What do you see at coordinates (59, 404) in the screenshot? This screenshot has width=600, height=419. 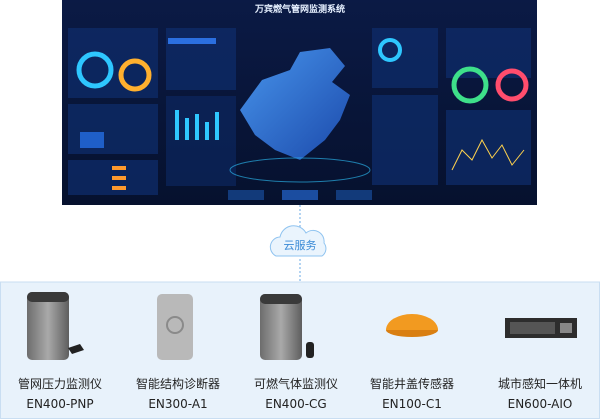 I see `product-model: EN400-PNP` at bounding box center [59, 404].